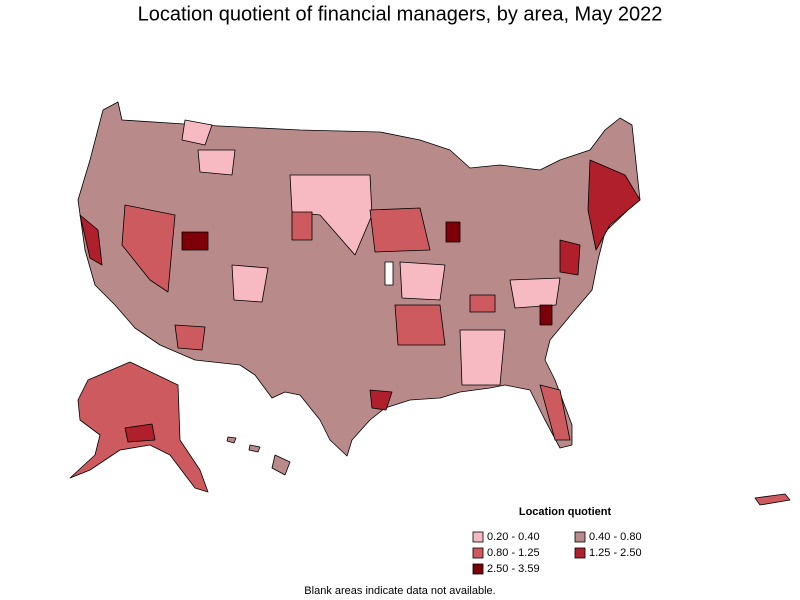 The height and width of the screenshot is (600, 800). What do you see at coordinates (399, 591) in the screenshot?
I see `note: Blank areas indicate data not available.` at bounding box center [399, 591].